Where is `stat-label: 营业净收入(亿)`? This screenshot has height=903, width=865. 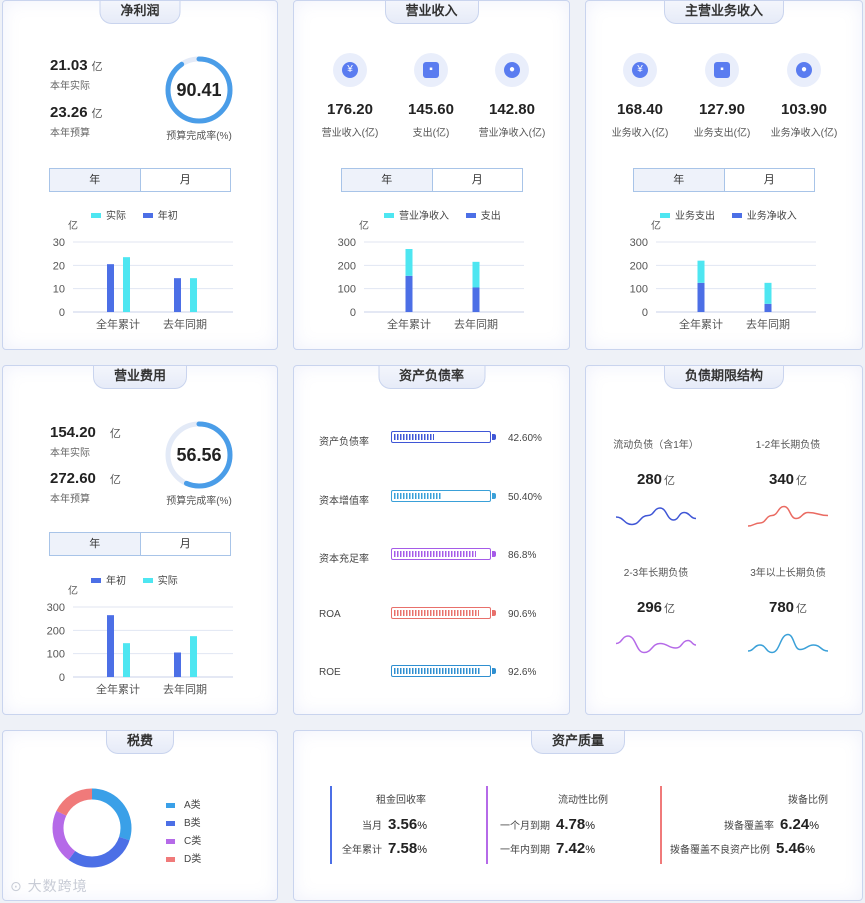
stat-label: 营业净收入(亿) is located at coordinates (512, 133).